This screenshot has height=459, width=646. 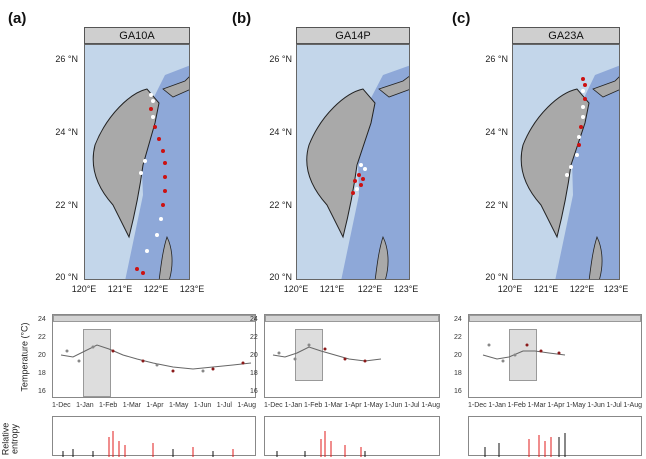 I want to click on ryukyu-islands-b, so click(x=393, y=87).